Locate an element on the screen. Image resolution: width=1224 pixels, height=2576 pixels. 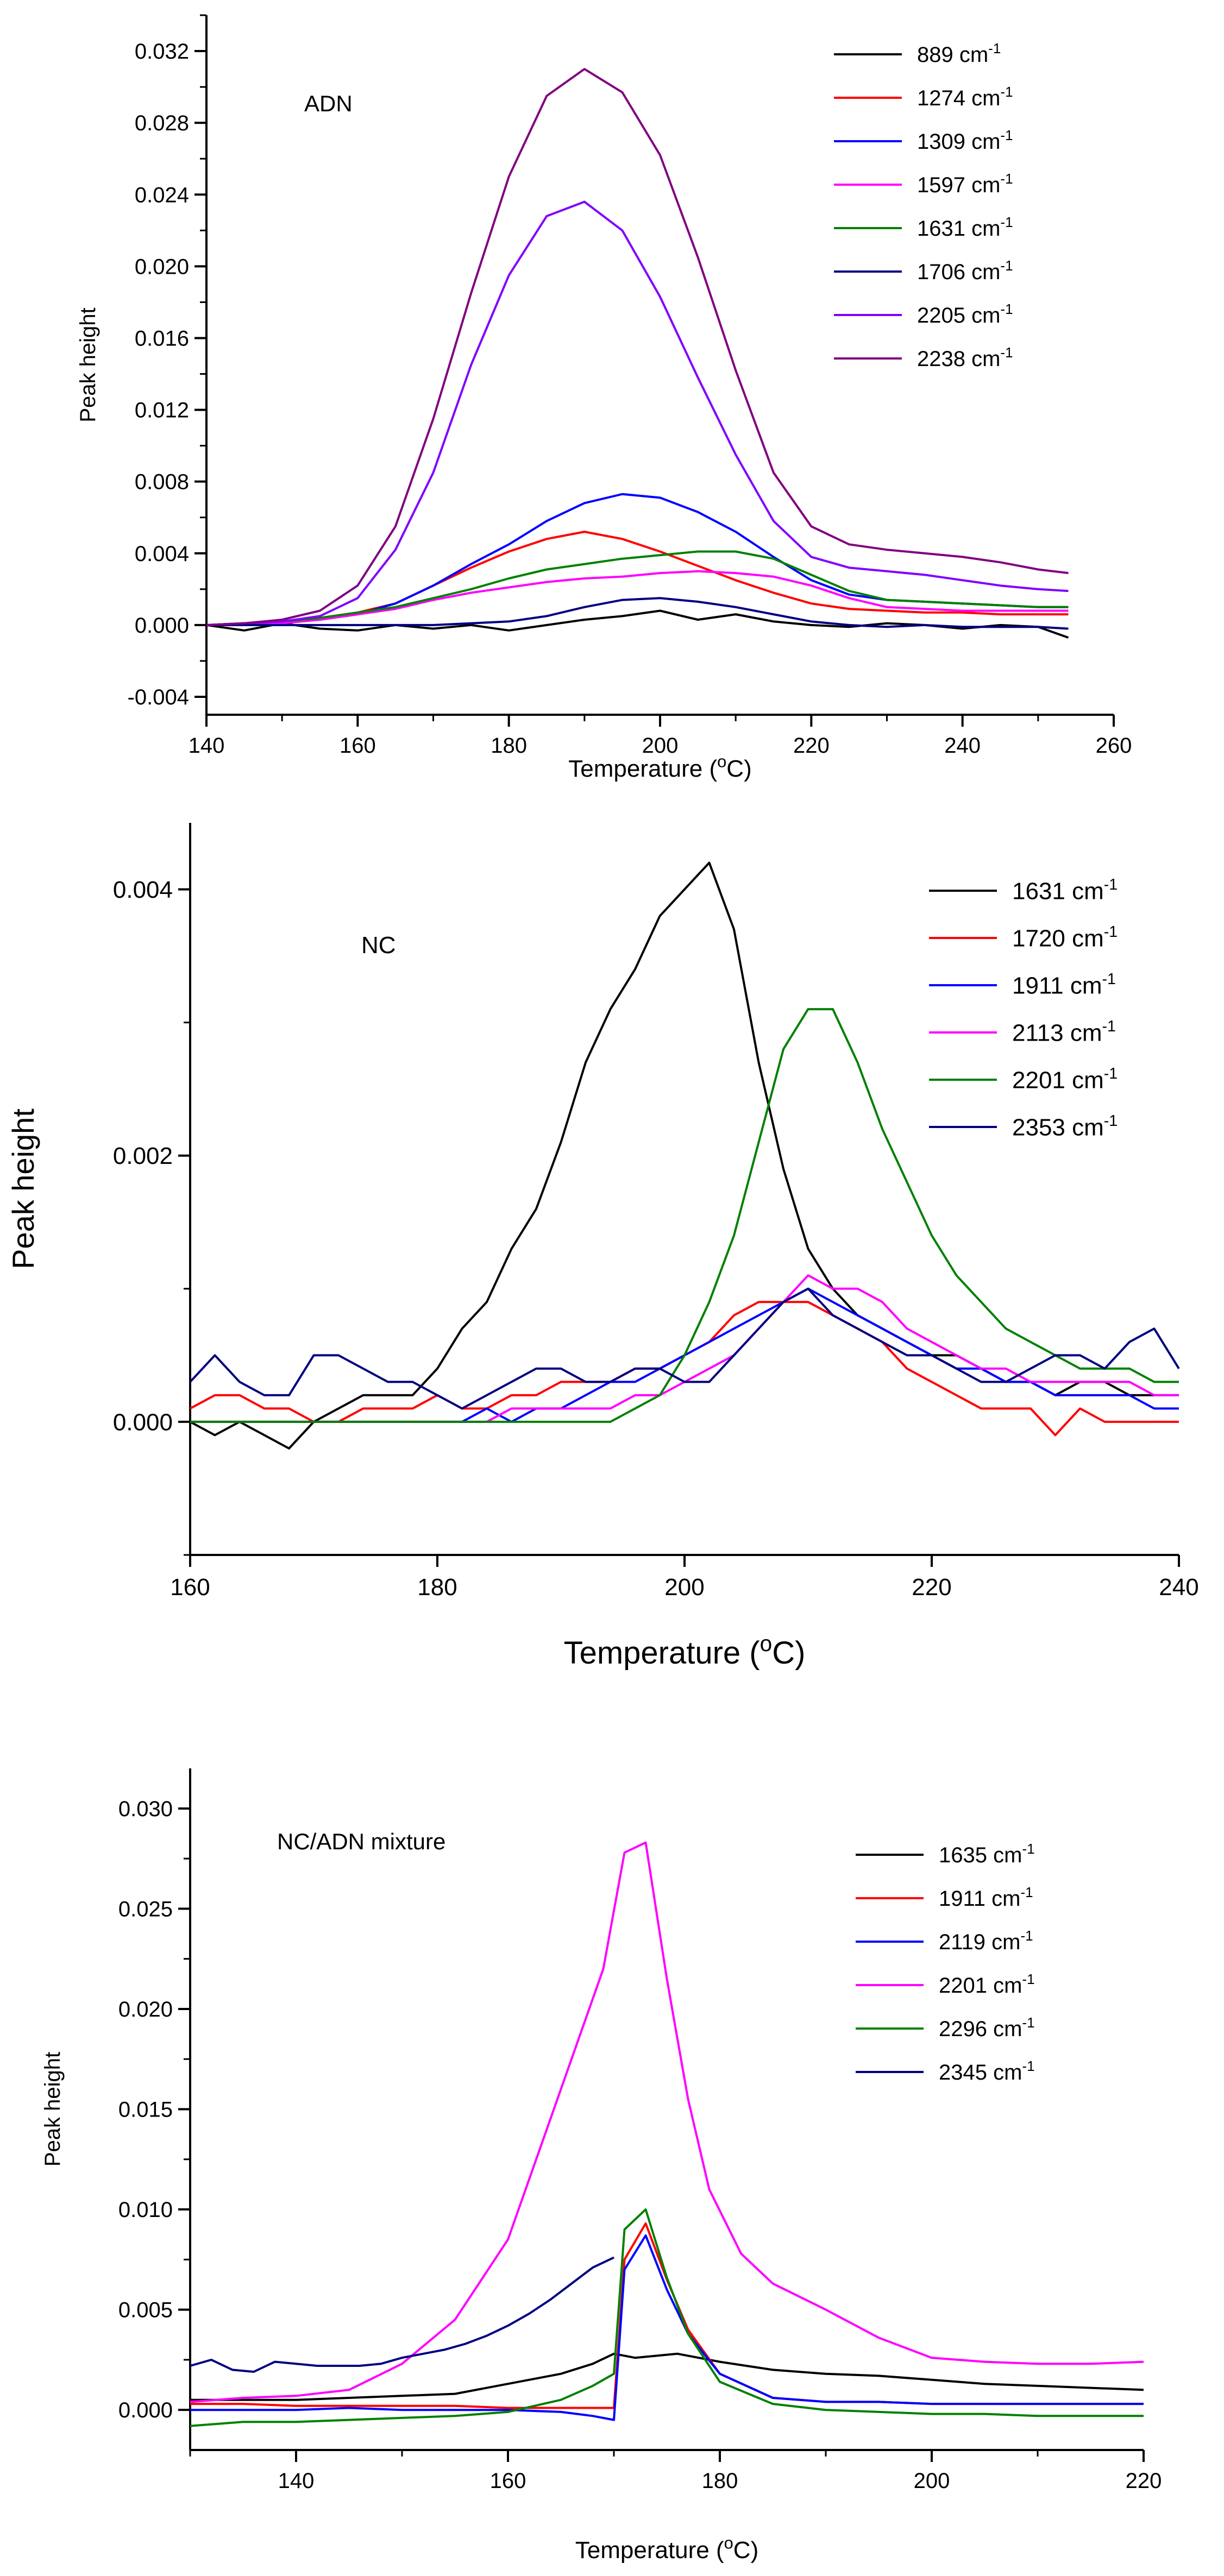
y-tick-label: 0.005 is located at coordinates (145, 2310).